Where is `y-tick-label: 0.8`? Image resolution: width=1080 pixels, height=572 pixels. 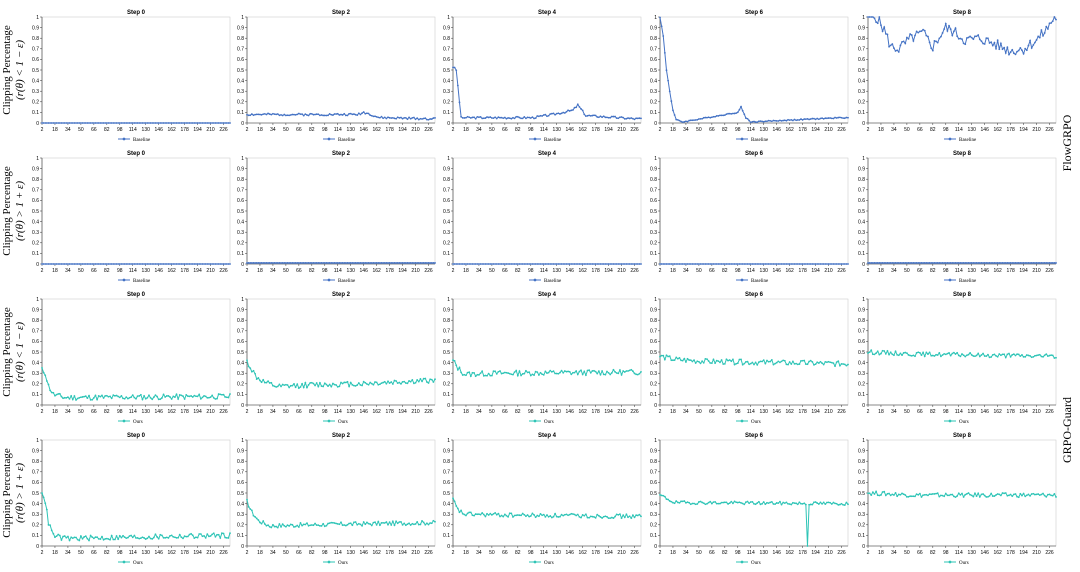
y-tick-label: 0.8 is located at coordinates (653, 180).